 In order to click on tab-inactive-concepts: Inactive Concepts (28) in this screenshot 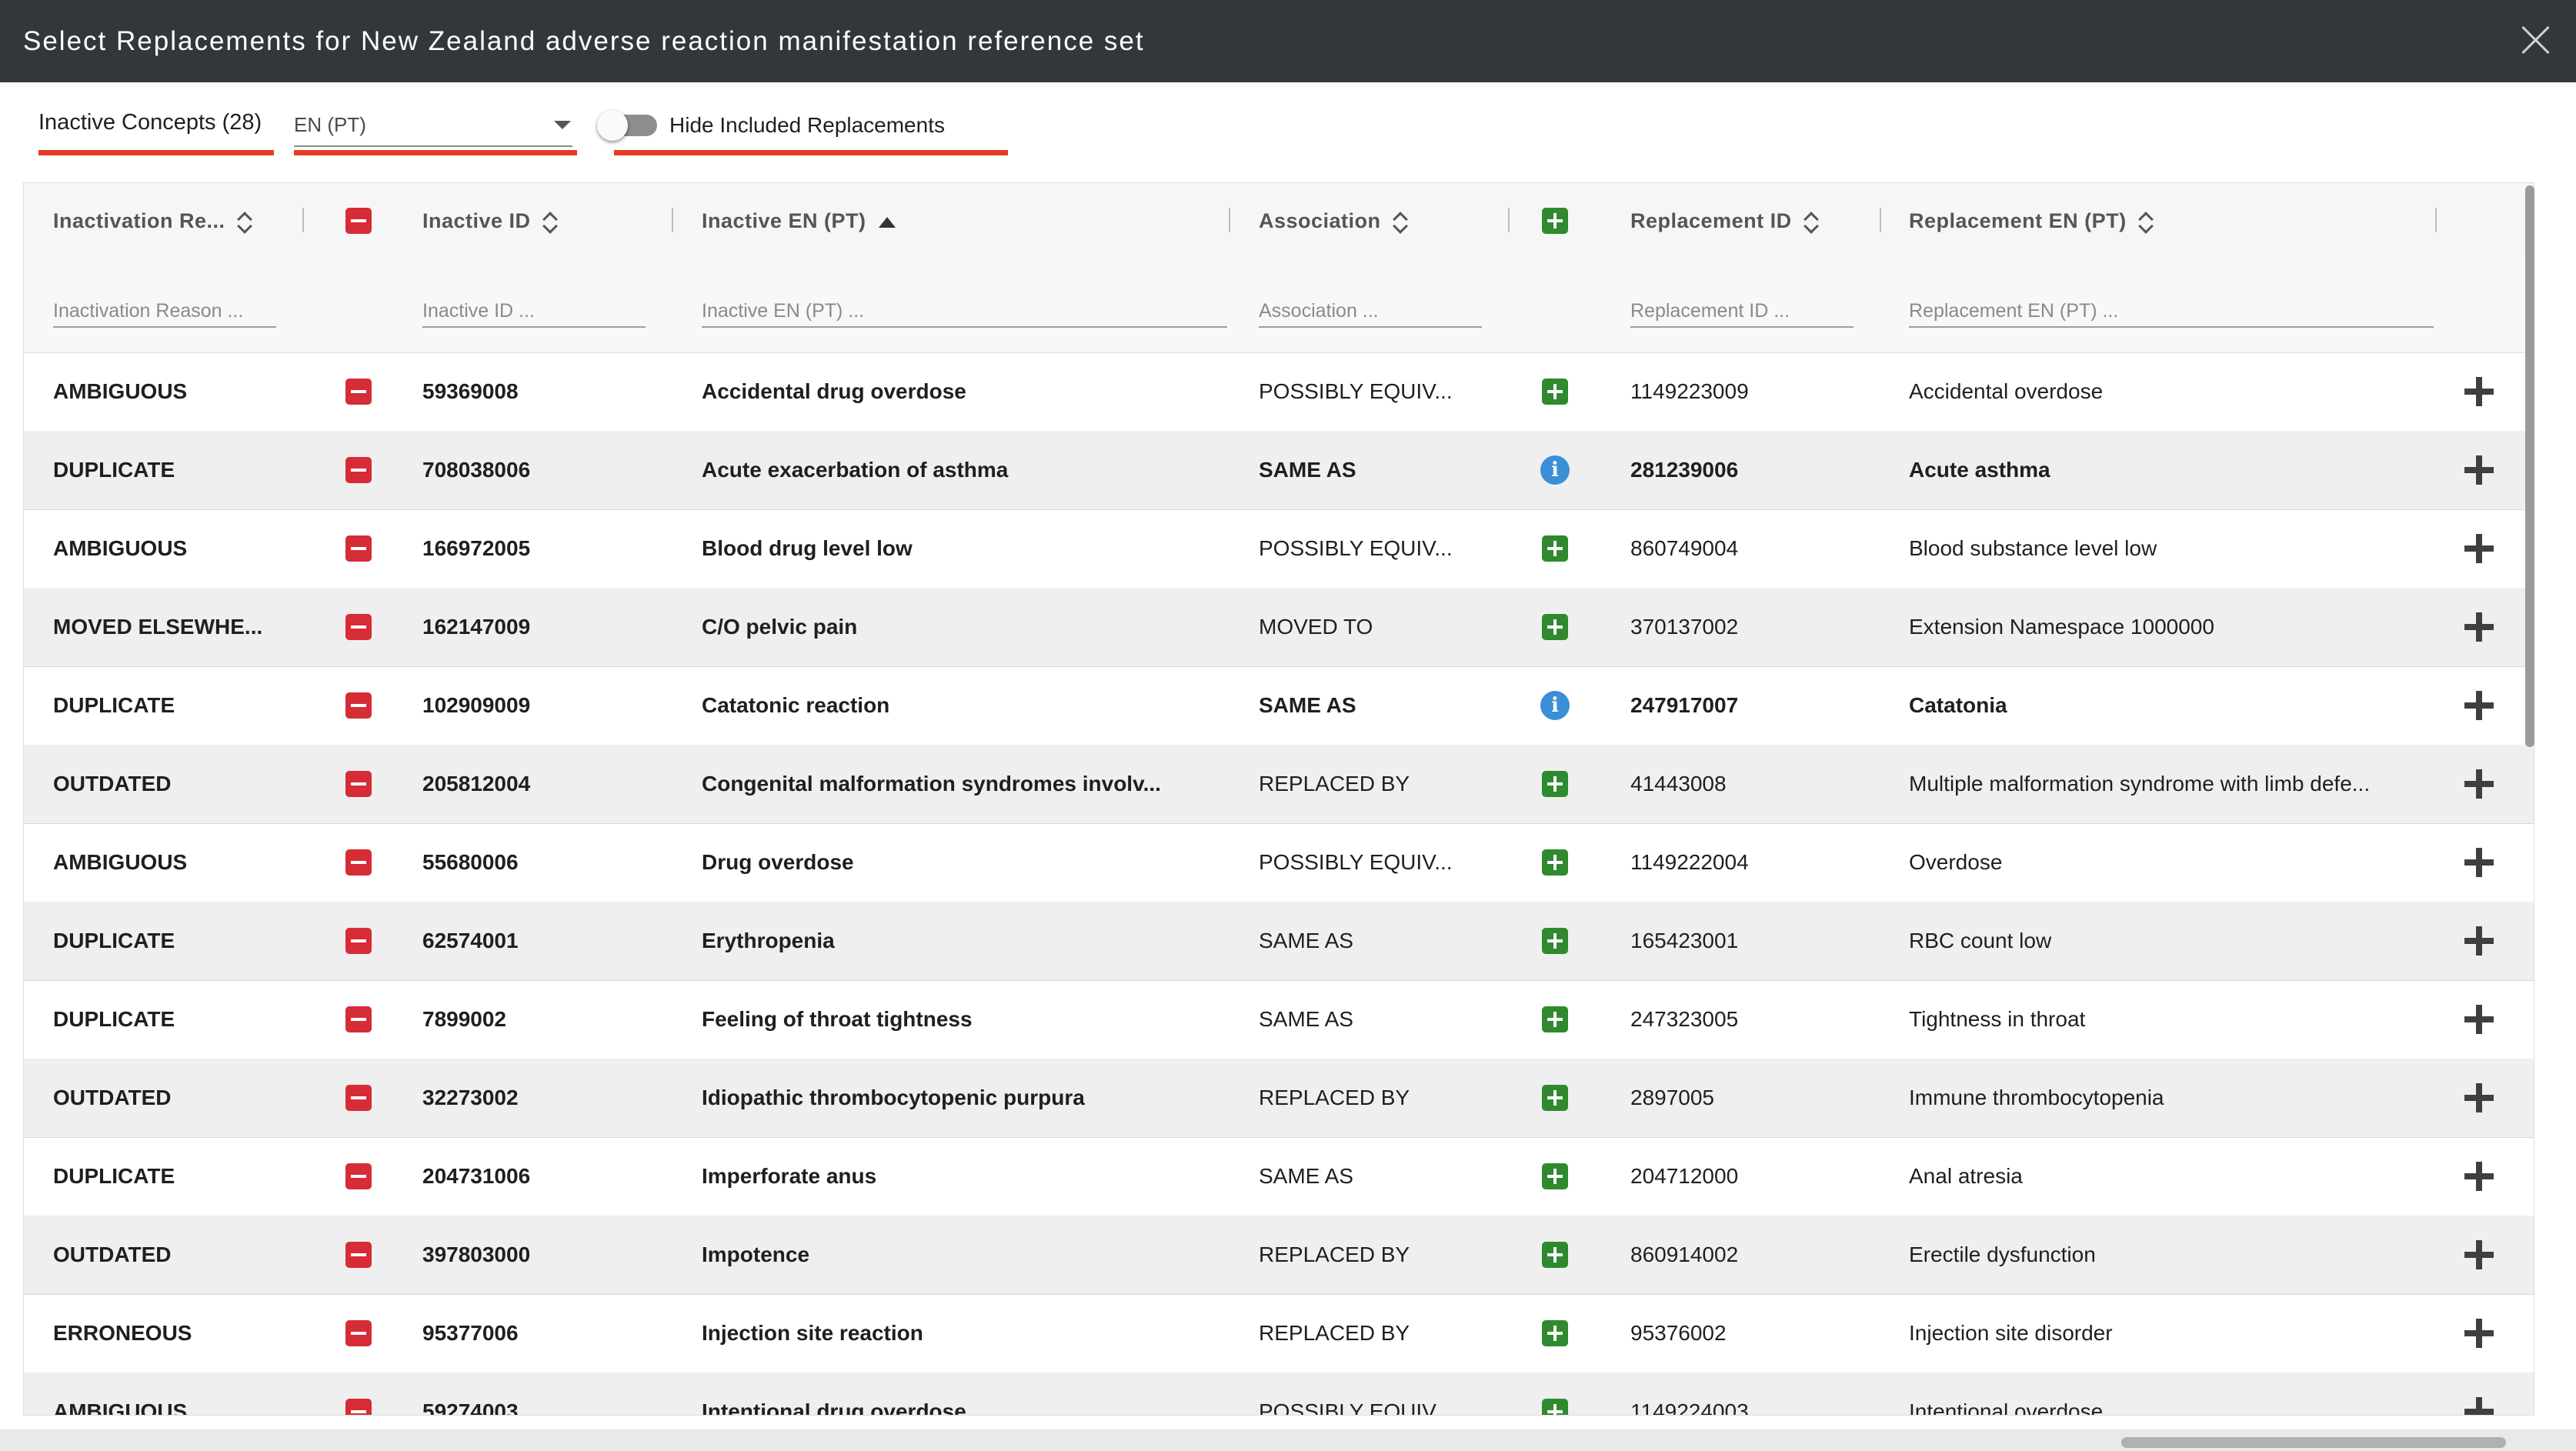, I will do `click(150, 122)`.